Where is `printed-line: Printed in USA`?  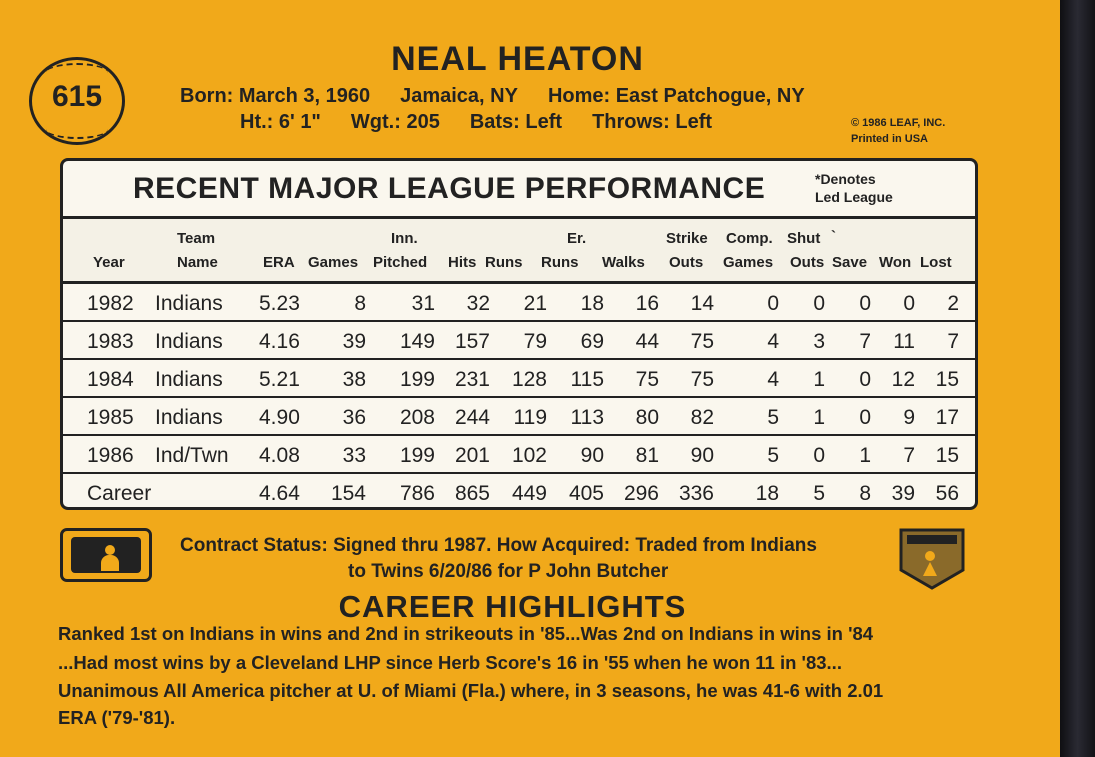
printed-line: Printed in USA is located at coordinates (890, 139).